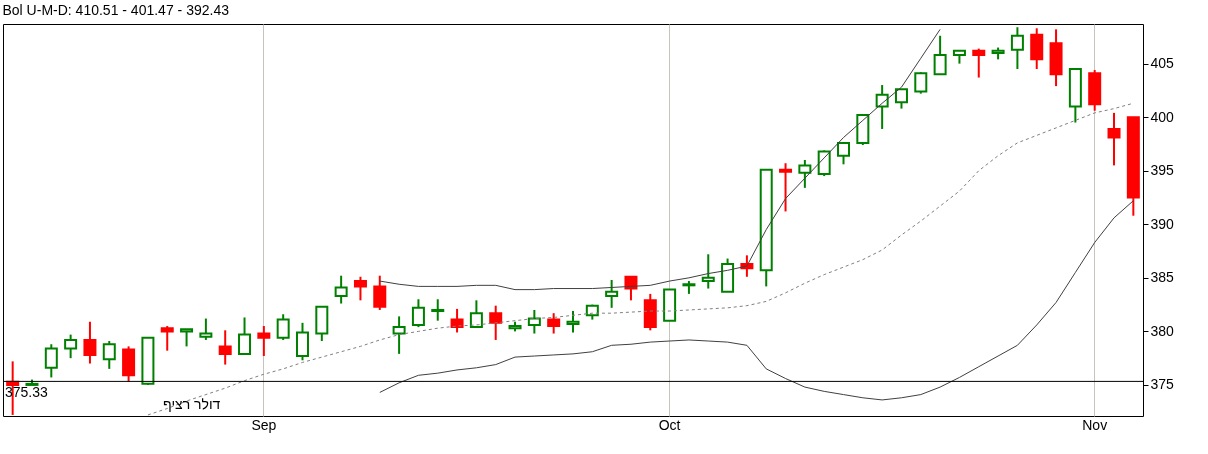 Image resolution: width=1208 pixels, height=454 pixels. I want to click on y-tick-label: 380, so click(1162, 330).